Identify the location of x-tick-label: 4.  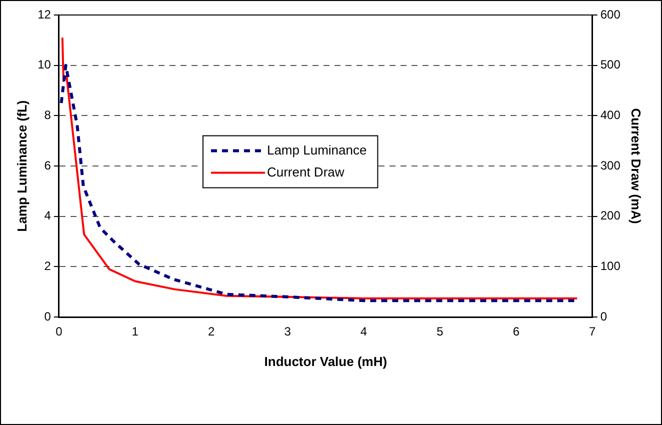
(364, 331).